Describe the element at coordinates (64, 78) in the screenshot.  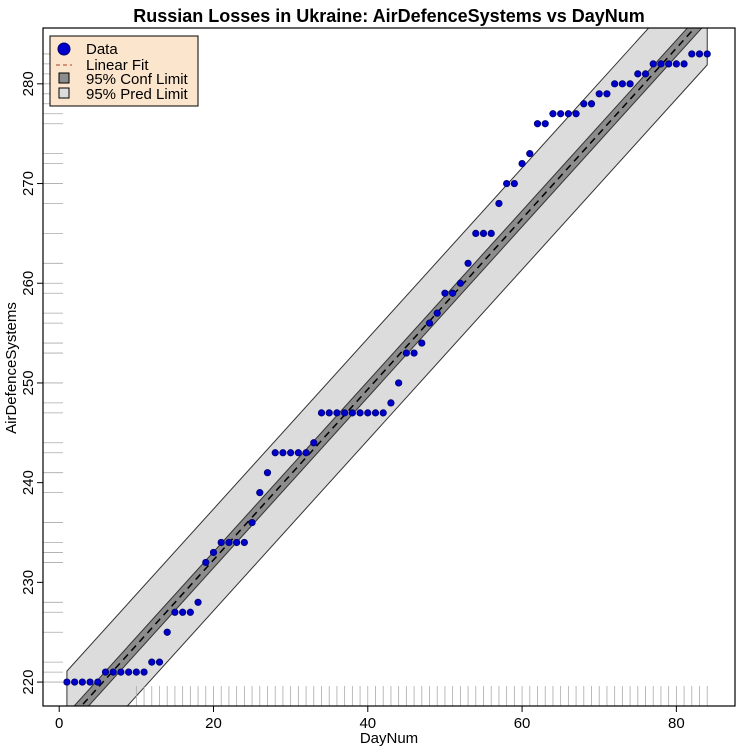
I see `legend-conf-marker` at that location.